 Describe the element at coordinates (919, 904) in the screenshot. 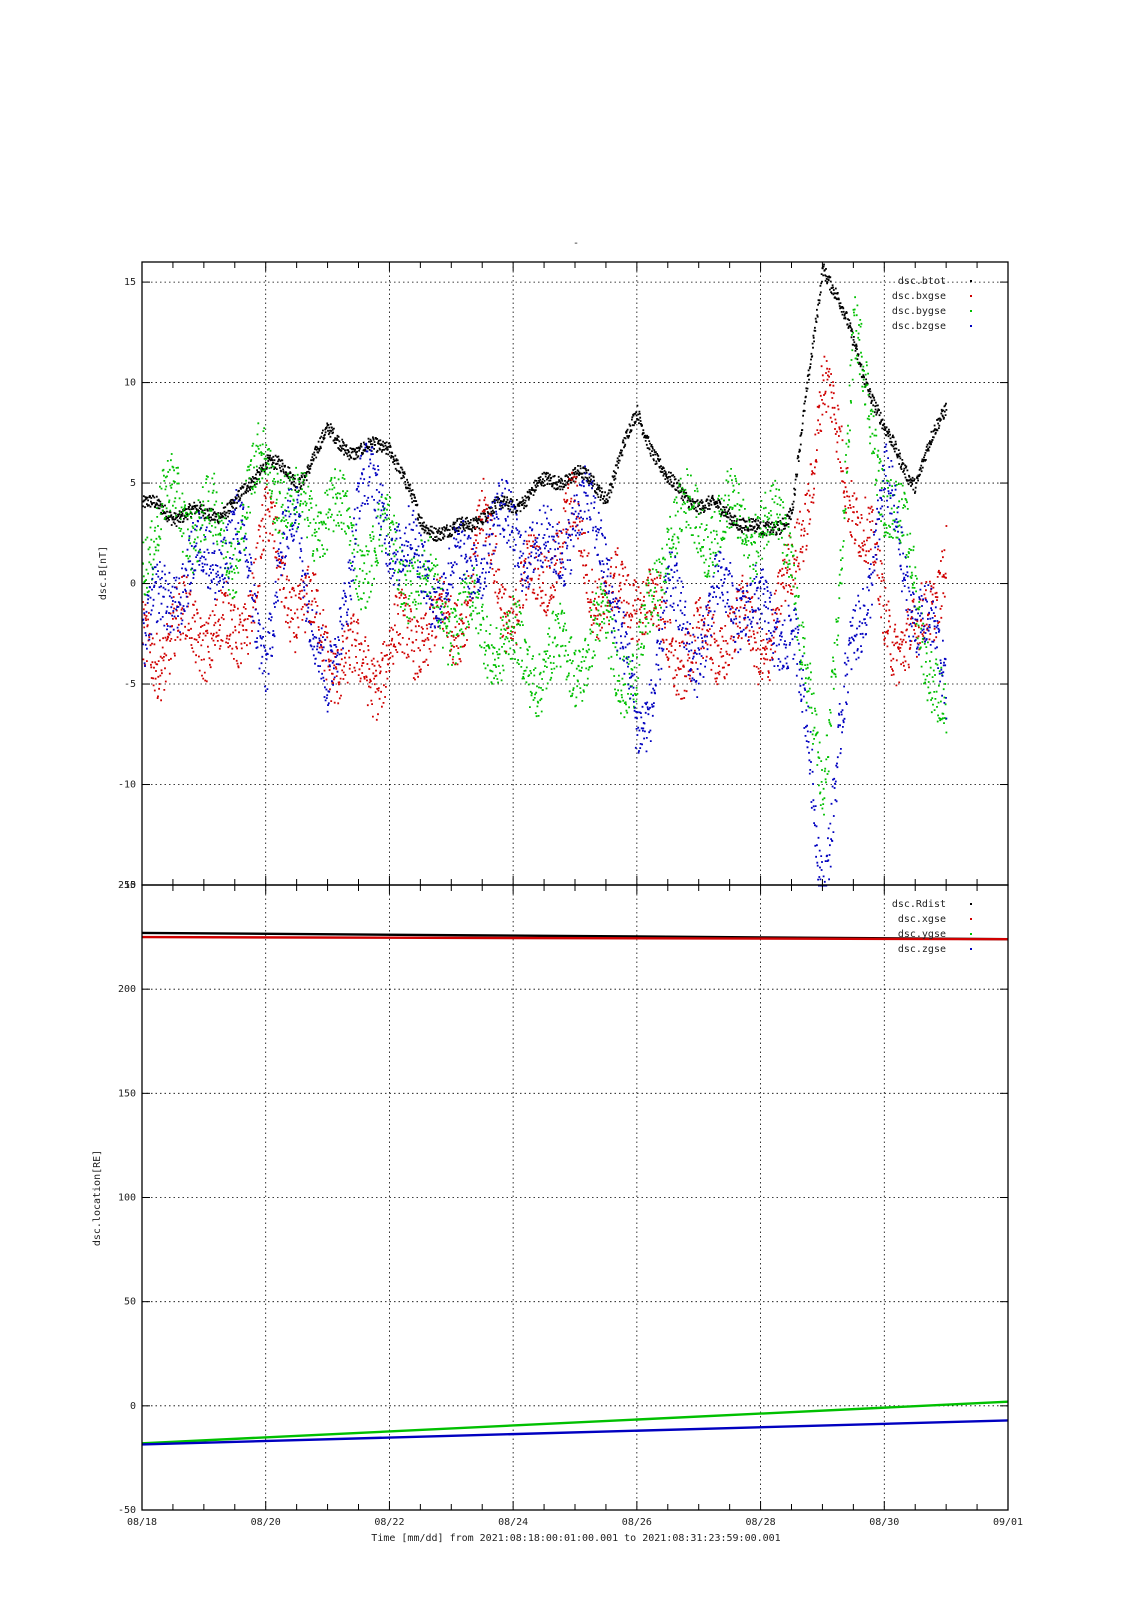

I see `legend-label: dsc.Rdist` at that location.